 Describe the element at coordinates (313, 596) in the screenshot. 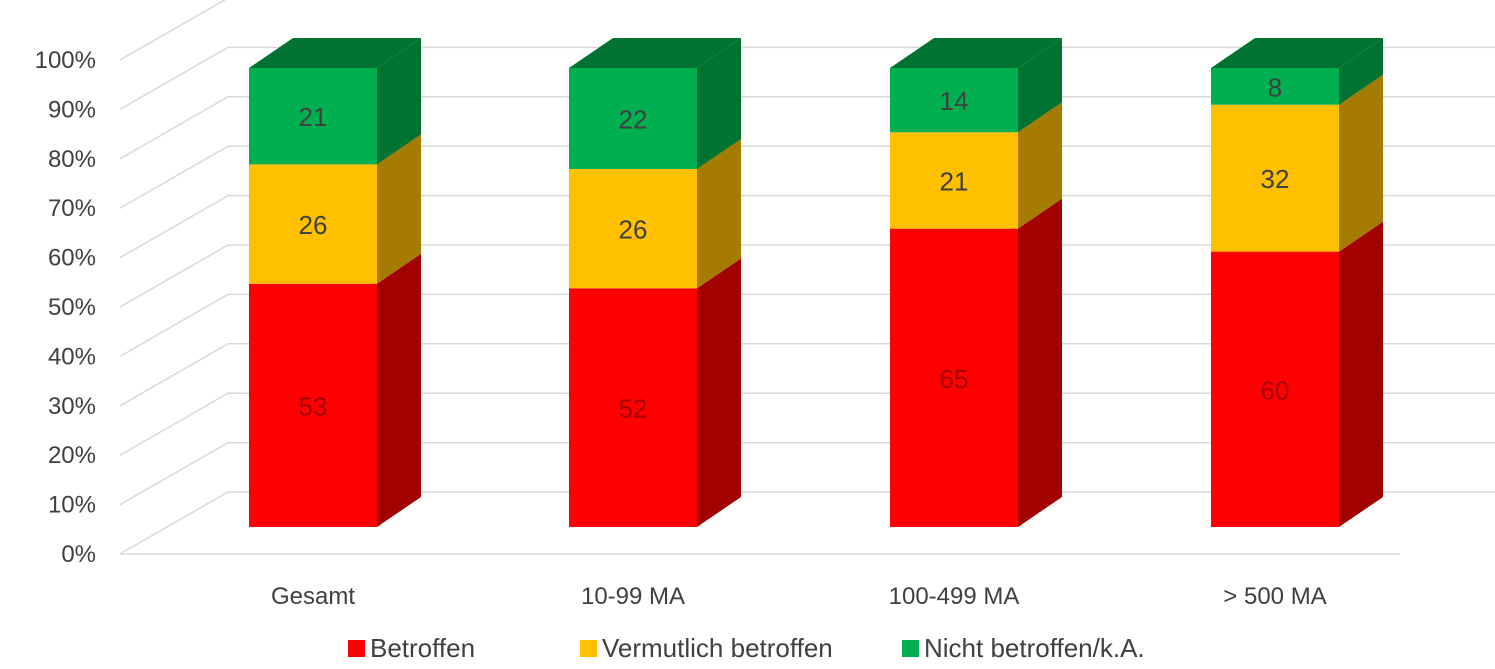

I see `category-label: Gesamt` at that location.